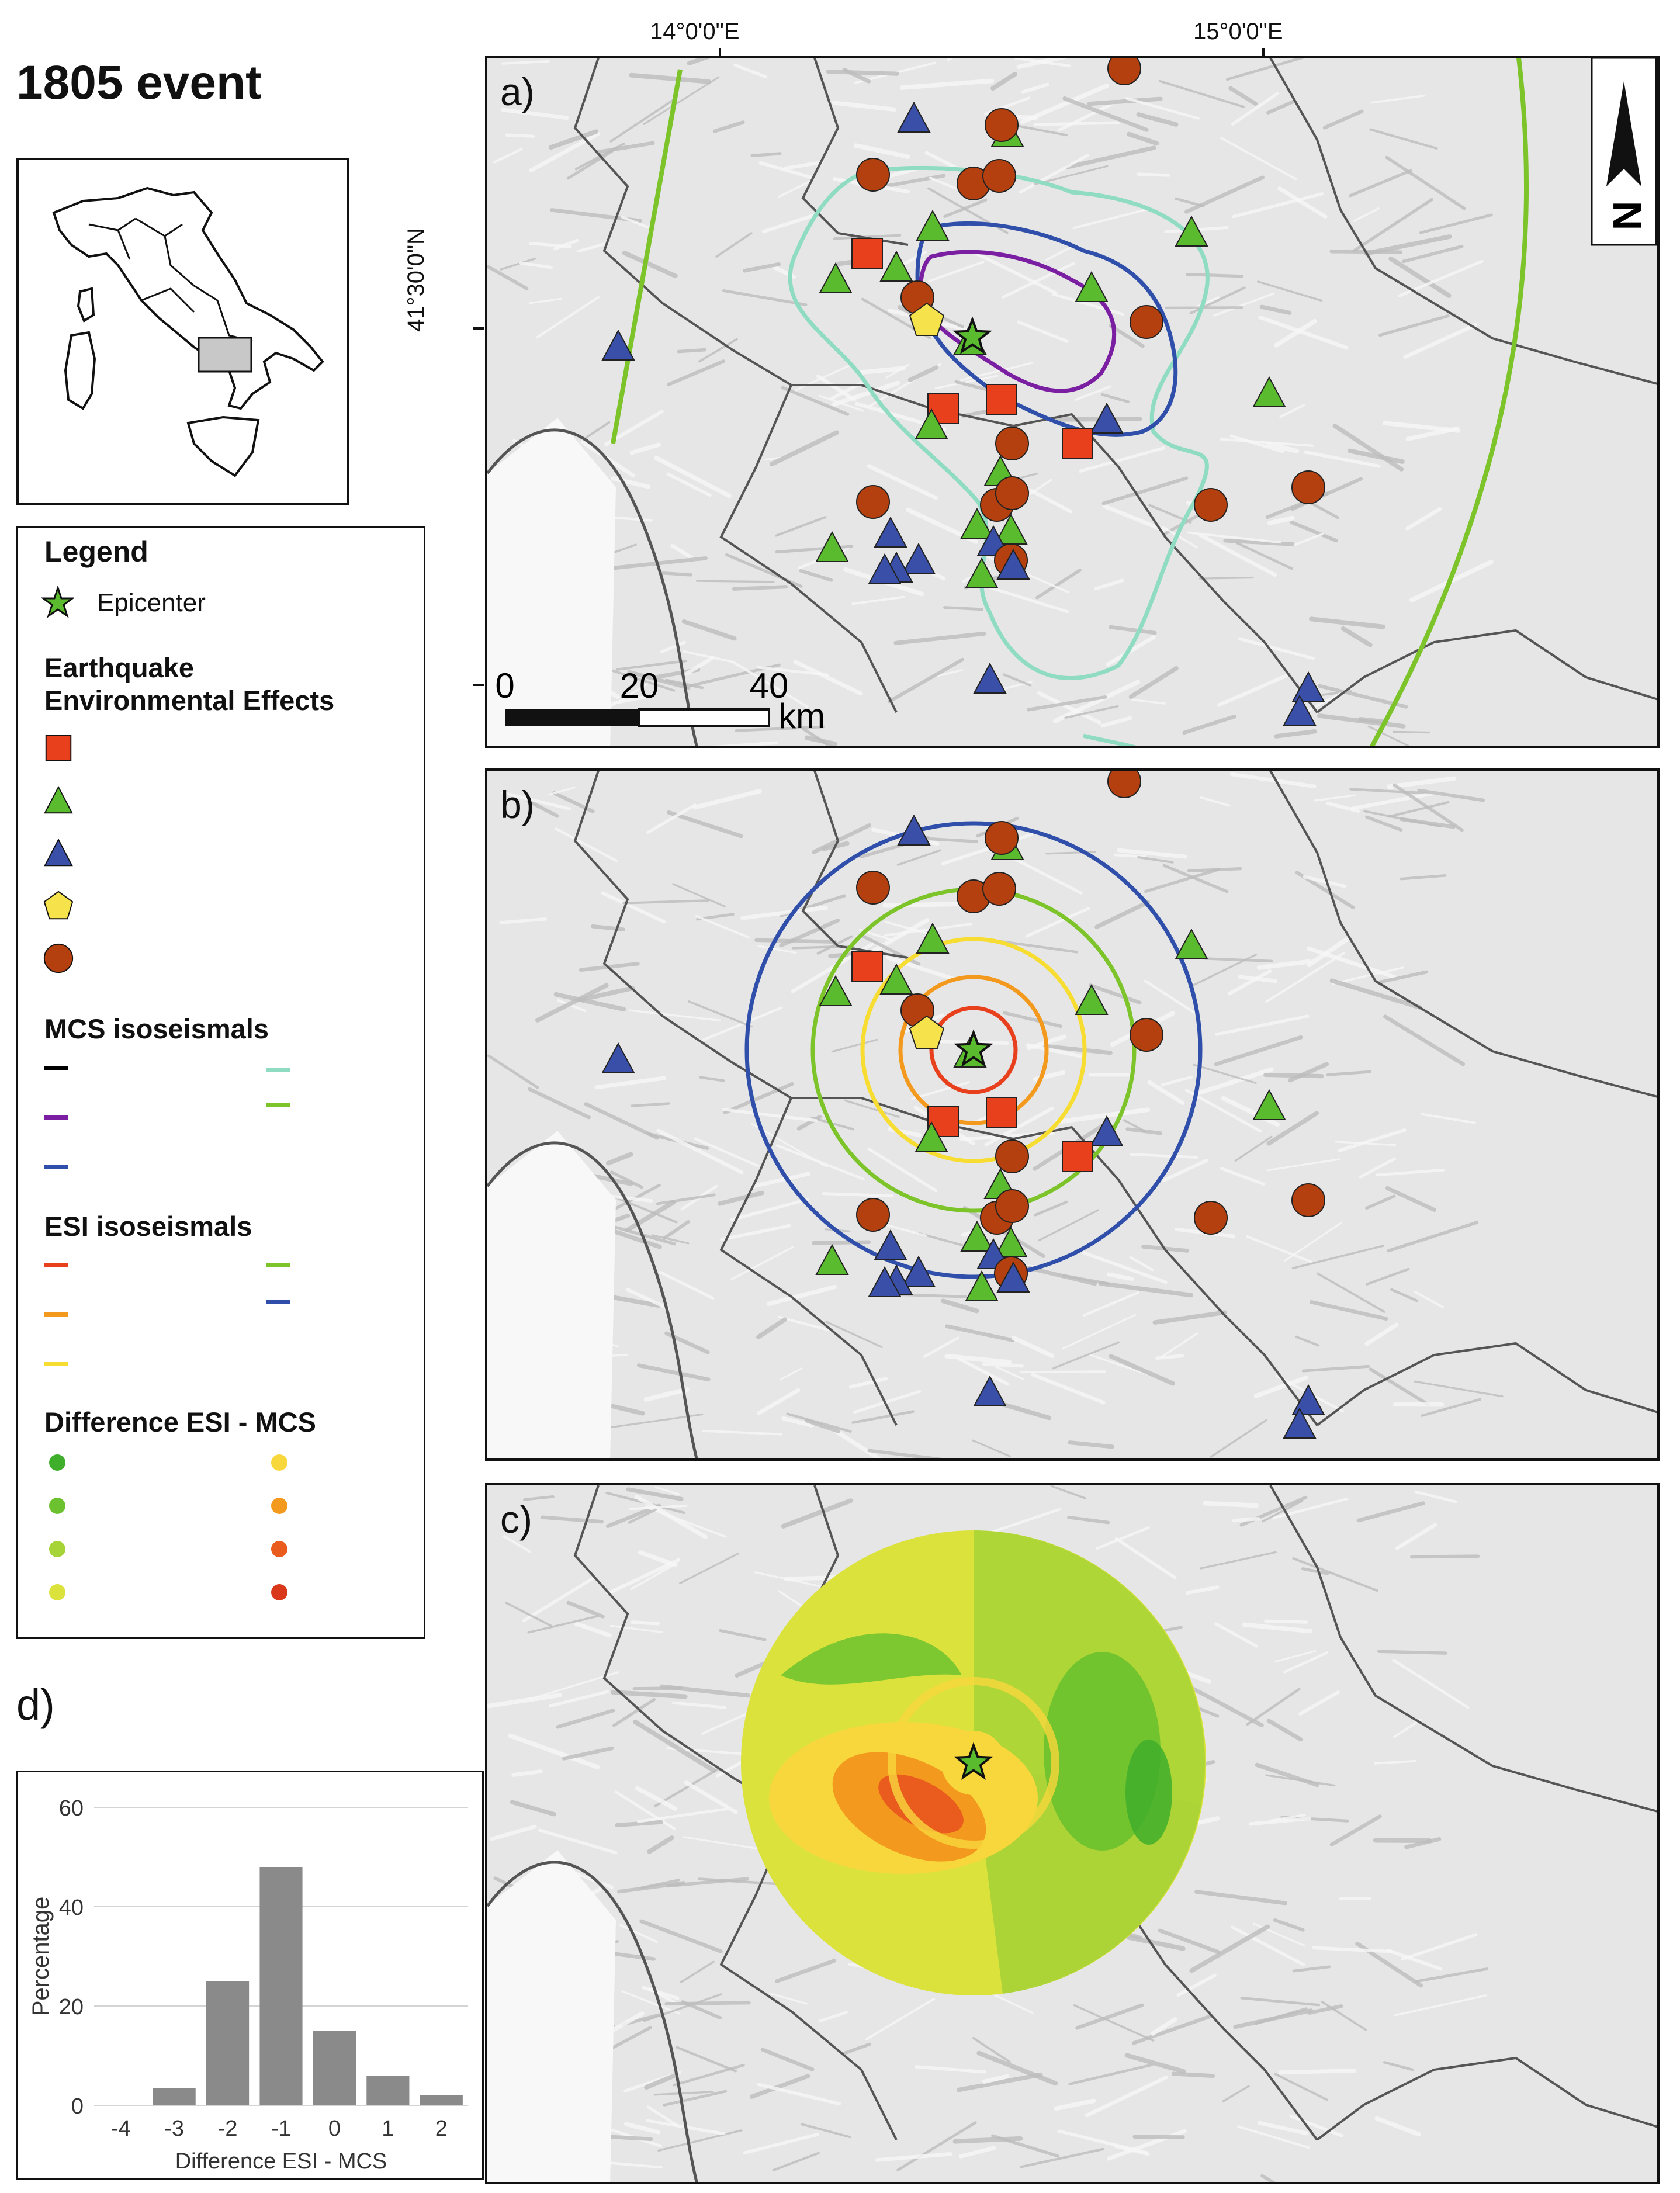  What do you see at coordinates (228, 2128) in the screenshot?
I see `histogram-xtick-label: -2` at bounding box center [228, 2128].